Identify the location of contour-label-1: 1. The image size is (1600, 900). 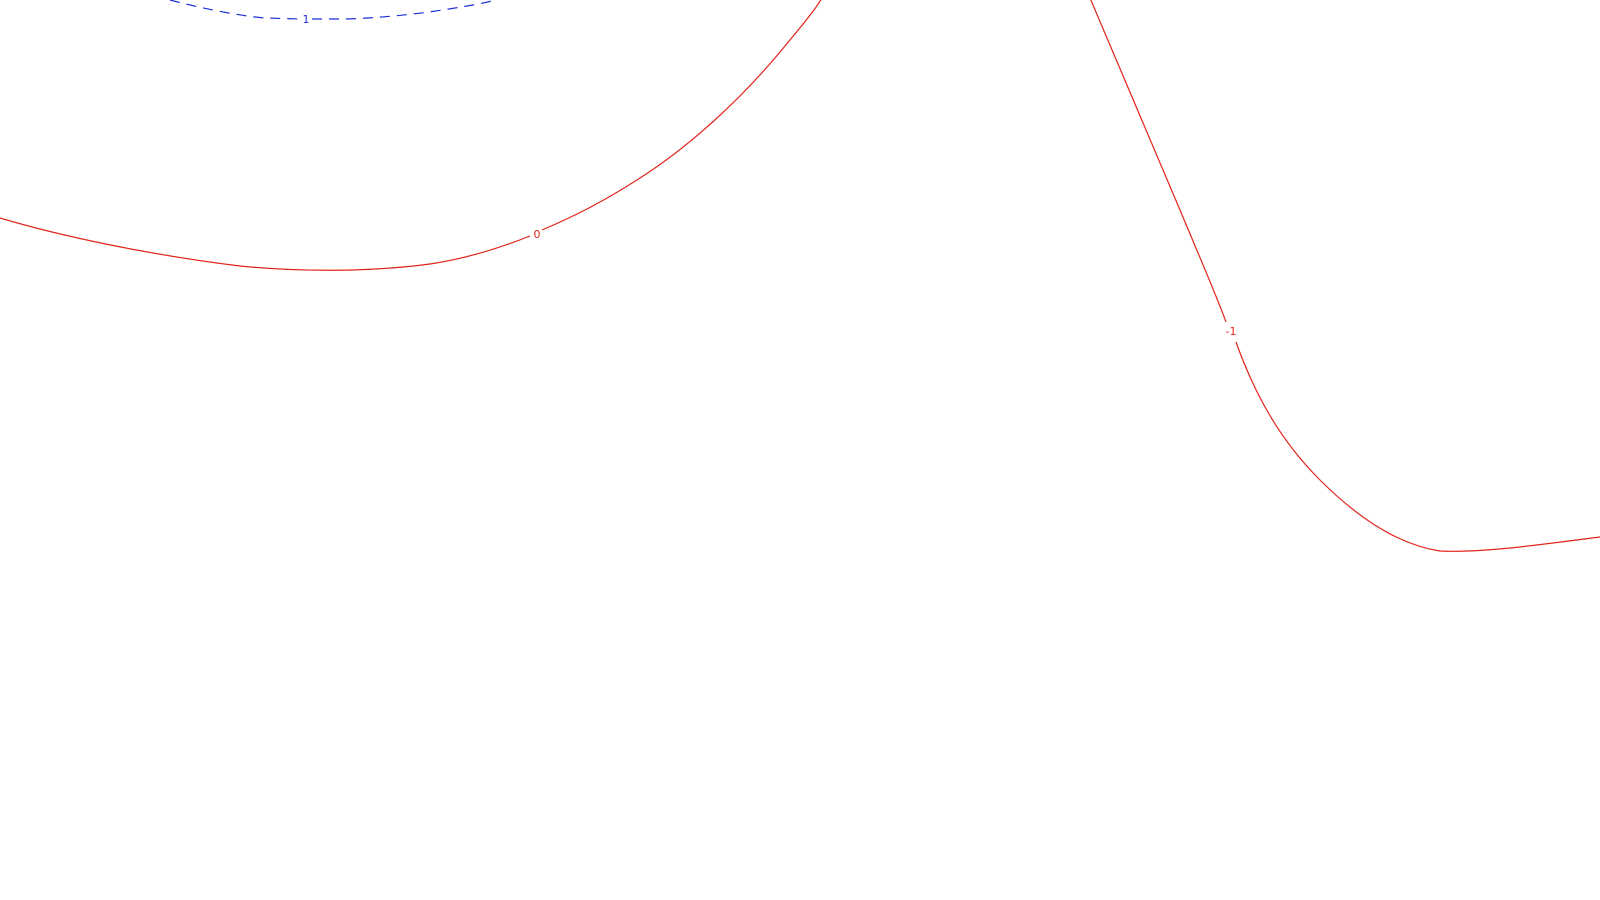
(306, 19).